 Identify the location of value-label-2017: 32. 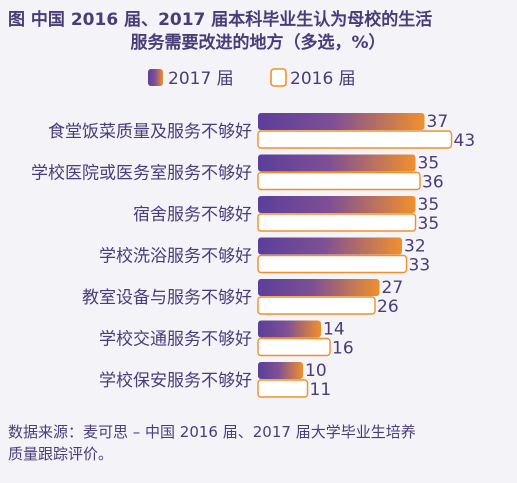
(415, 247).